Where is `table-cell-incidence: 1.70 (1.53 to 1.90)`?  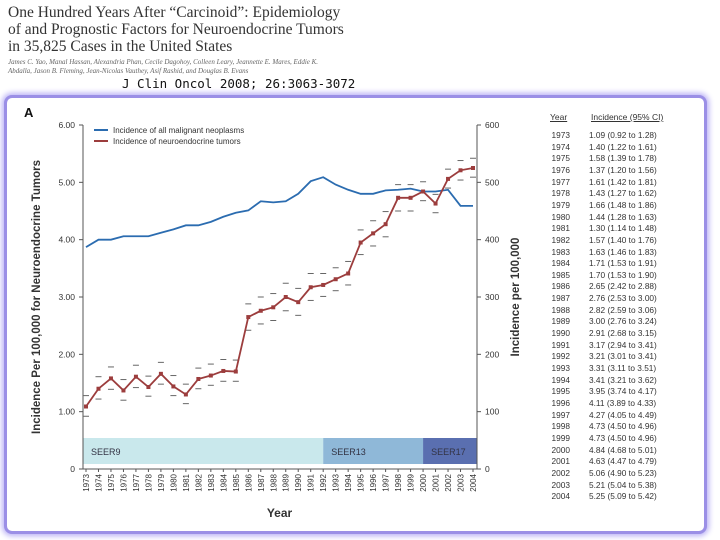 table-cell-incidence: 1.70 (1.53 to 1.90) is located at coordinates (623, 274).